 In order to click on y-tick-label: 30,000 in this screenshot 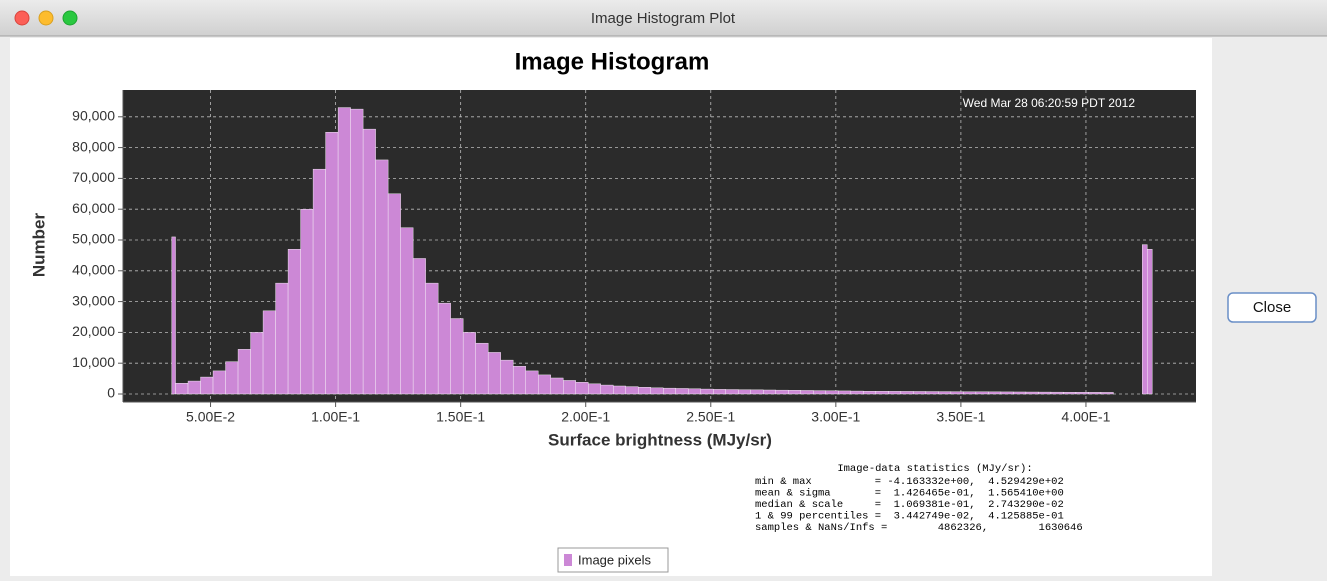, I will do `click(93, 300)`.